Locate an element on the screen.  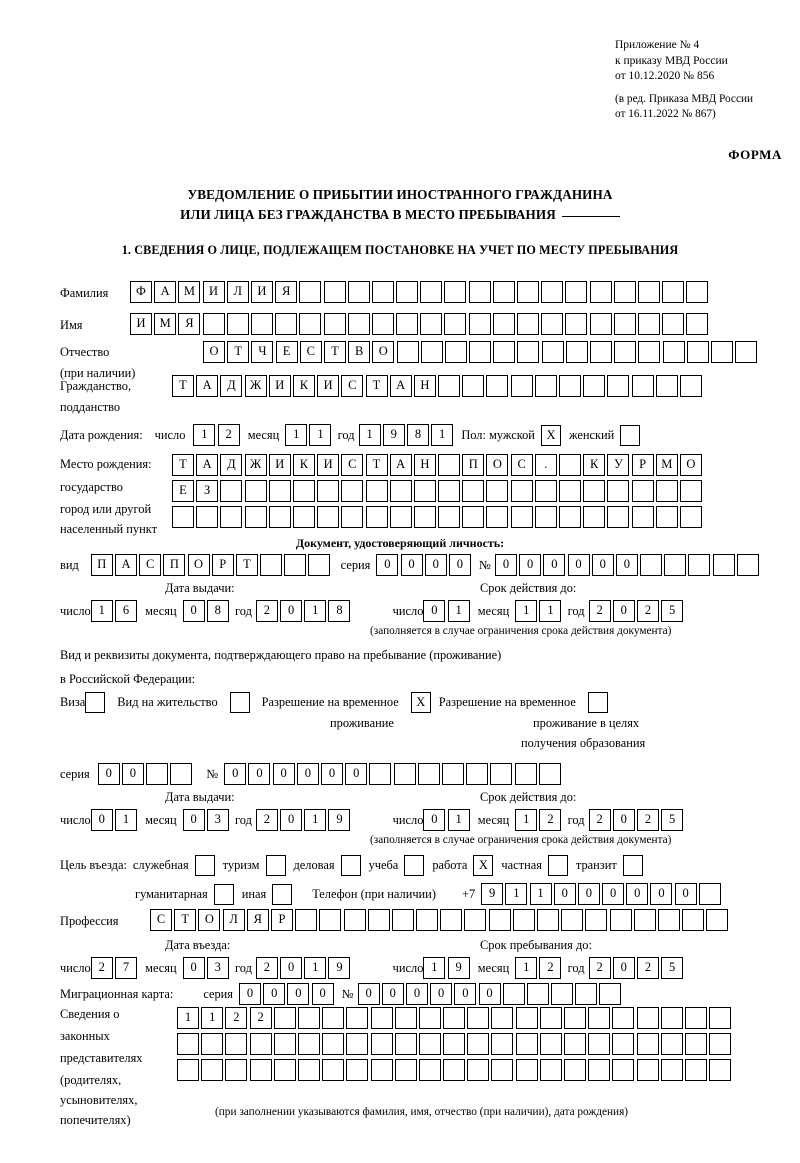
visa-checkbox is located at coordinates (95, 702).